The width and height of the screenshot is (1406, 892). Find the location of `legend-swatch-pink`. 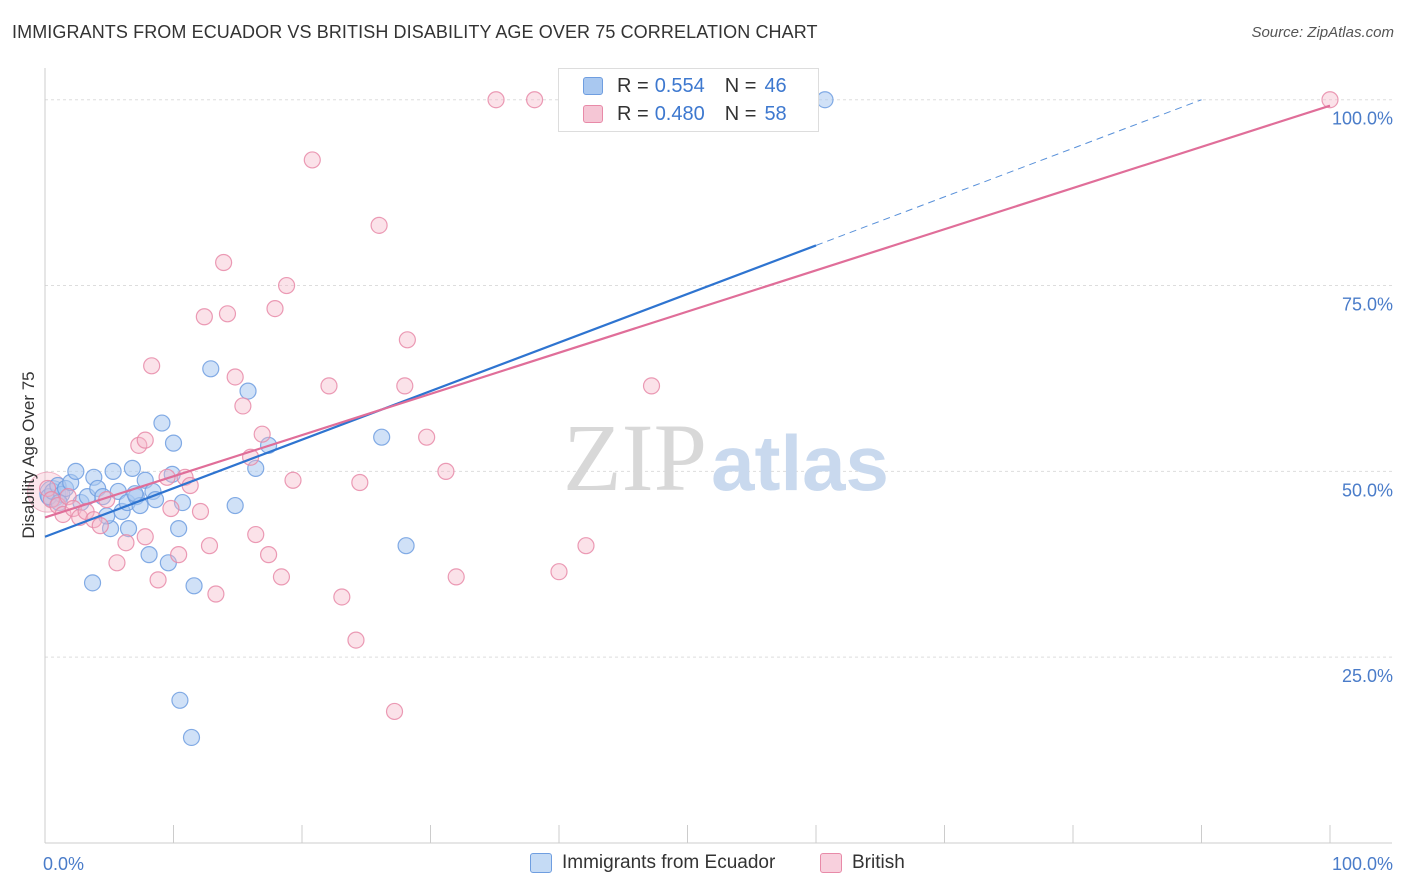

legend-swatch-pink is located at coordinates (593, 114).